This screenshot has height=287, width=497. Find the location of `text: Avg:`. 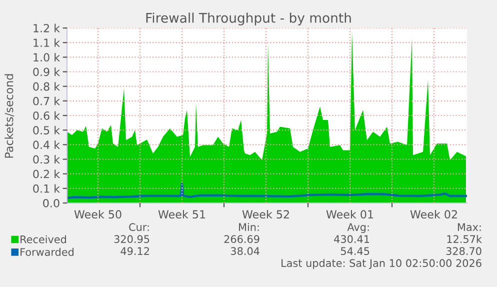

text: Avg: is located at coordinates (358, 228).